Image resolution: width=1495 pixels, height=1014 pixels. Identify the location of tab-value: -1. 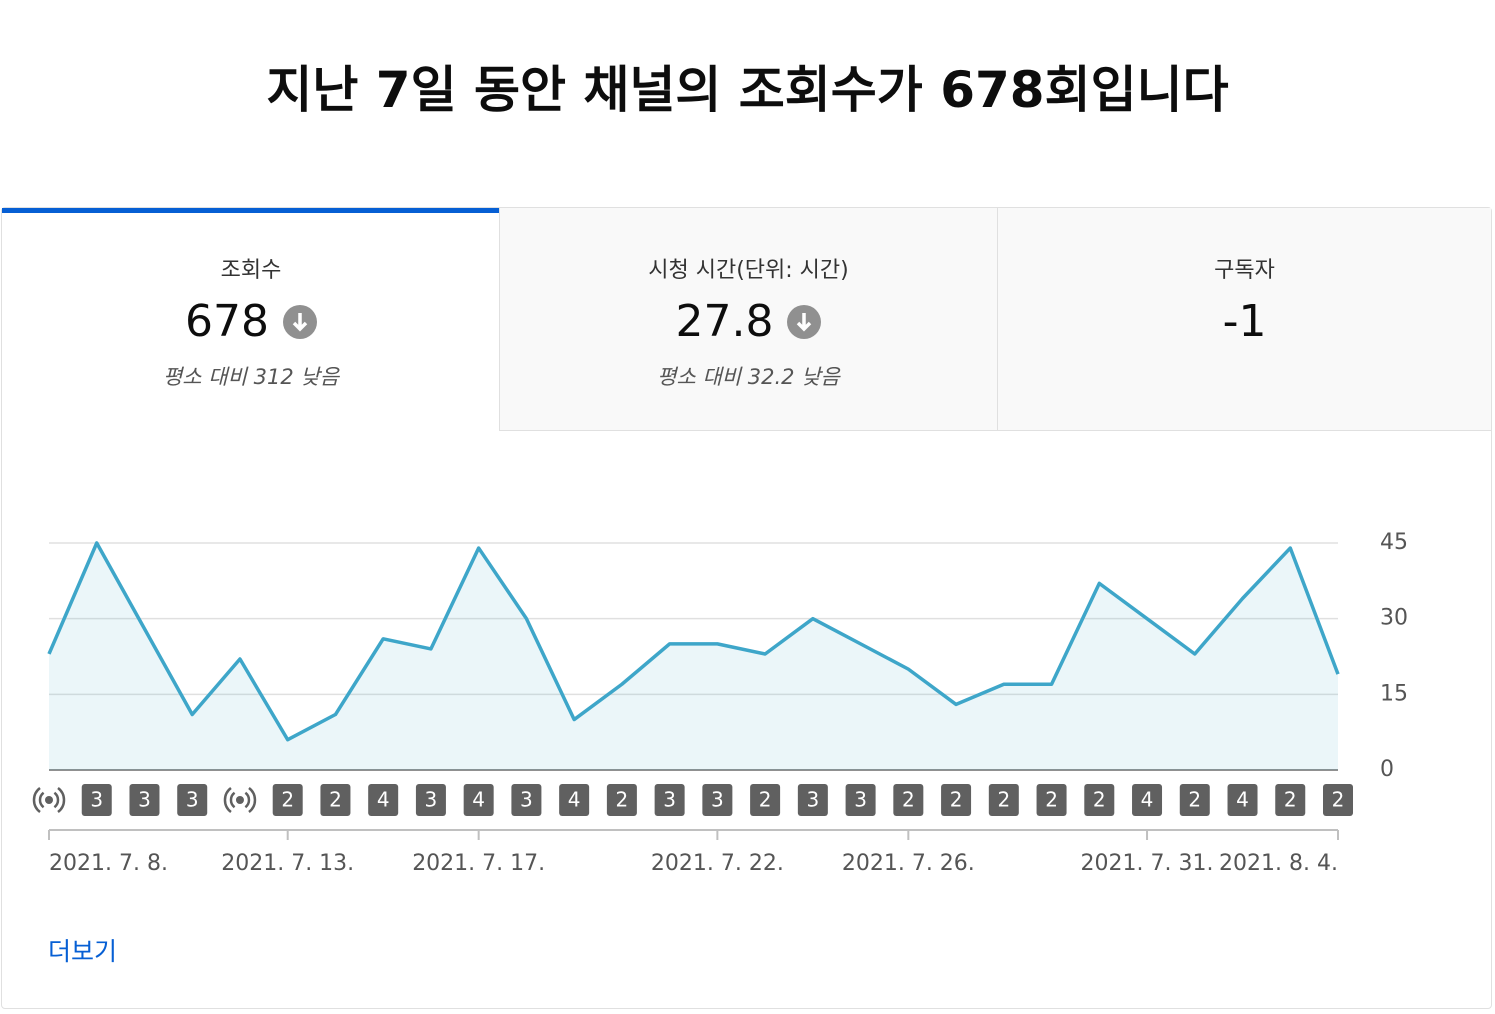
(1244, 321).